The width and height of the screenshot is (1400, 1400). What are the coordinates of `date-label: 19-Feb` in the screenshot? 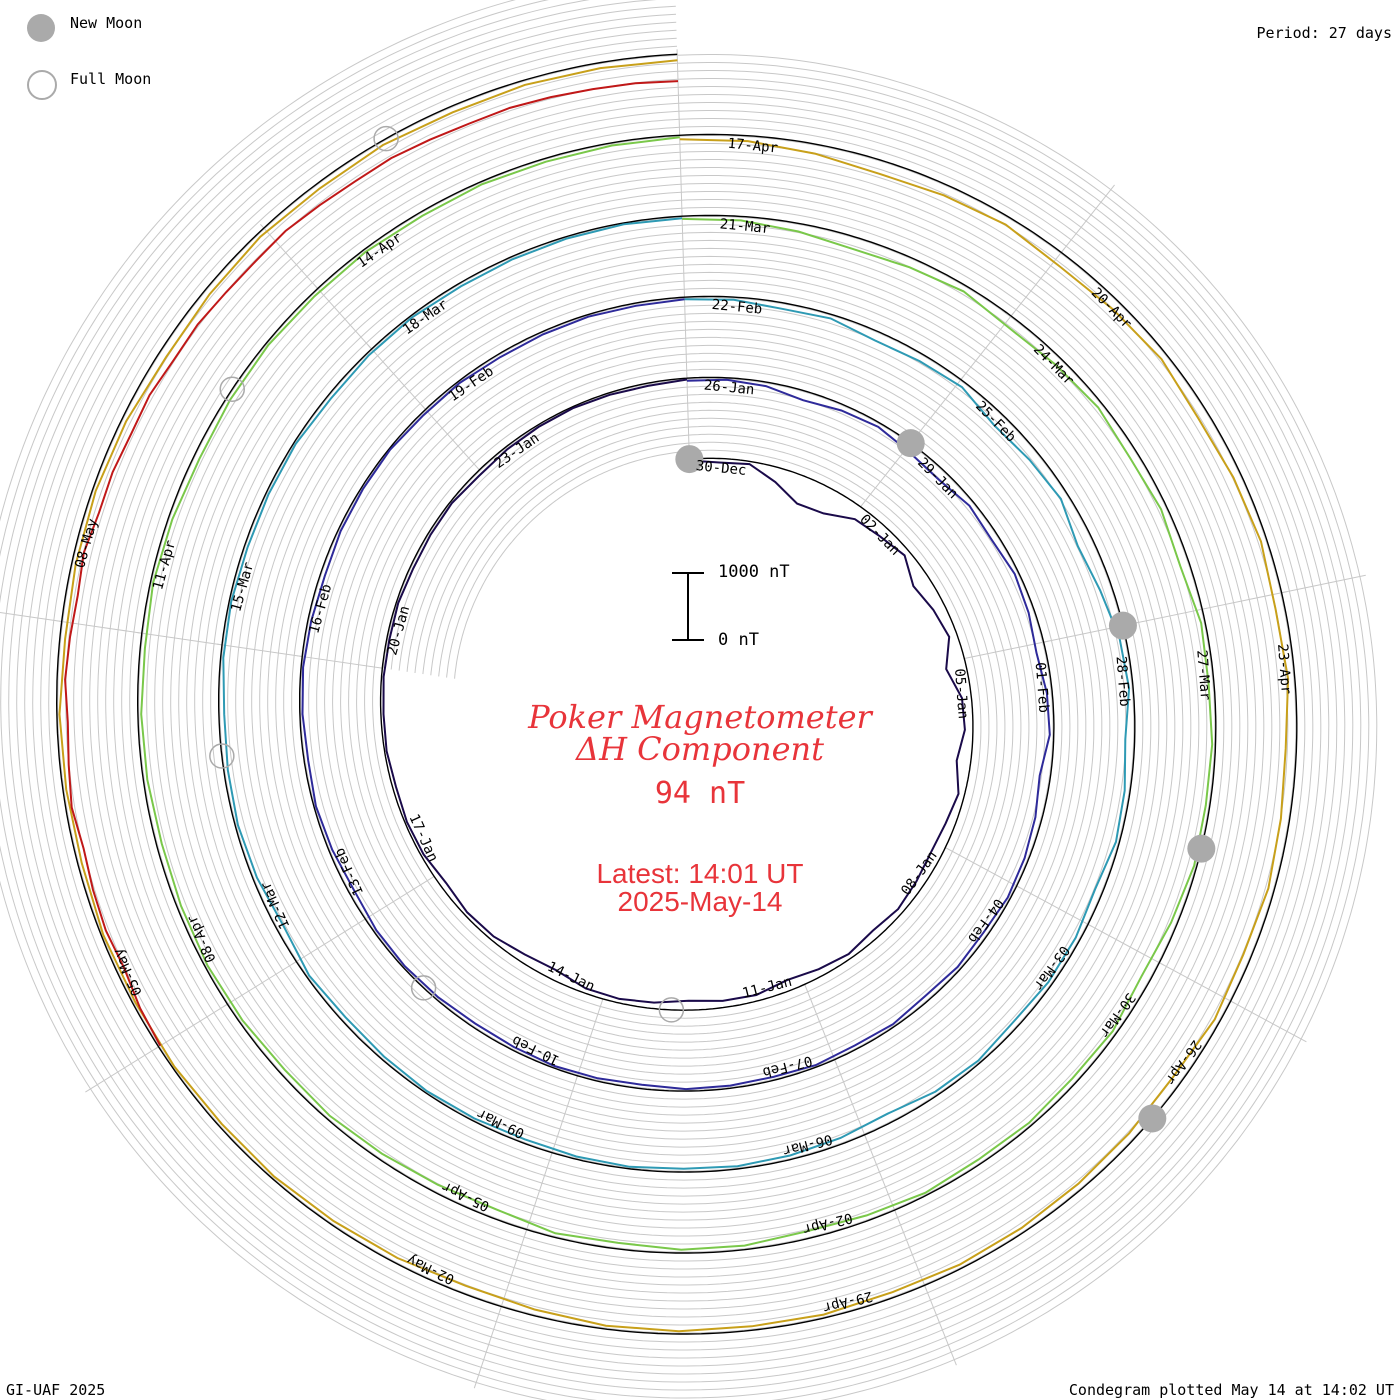 It's located at (471, 384).